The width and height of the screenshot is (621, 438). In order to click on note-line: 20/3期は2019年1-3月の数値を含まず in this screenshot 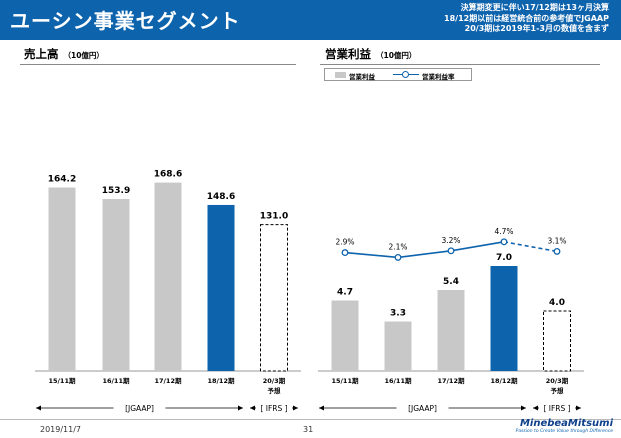, I will do `click(536, 28)`.